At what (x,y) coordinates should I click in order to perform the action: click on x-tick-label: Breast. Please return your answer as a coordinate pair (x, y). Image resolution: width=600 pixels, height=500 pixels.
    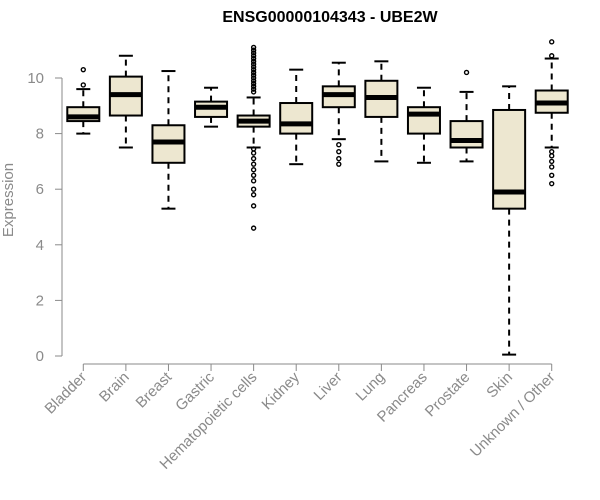
    Looking at the image, I should click on (154, 389).